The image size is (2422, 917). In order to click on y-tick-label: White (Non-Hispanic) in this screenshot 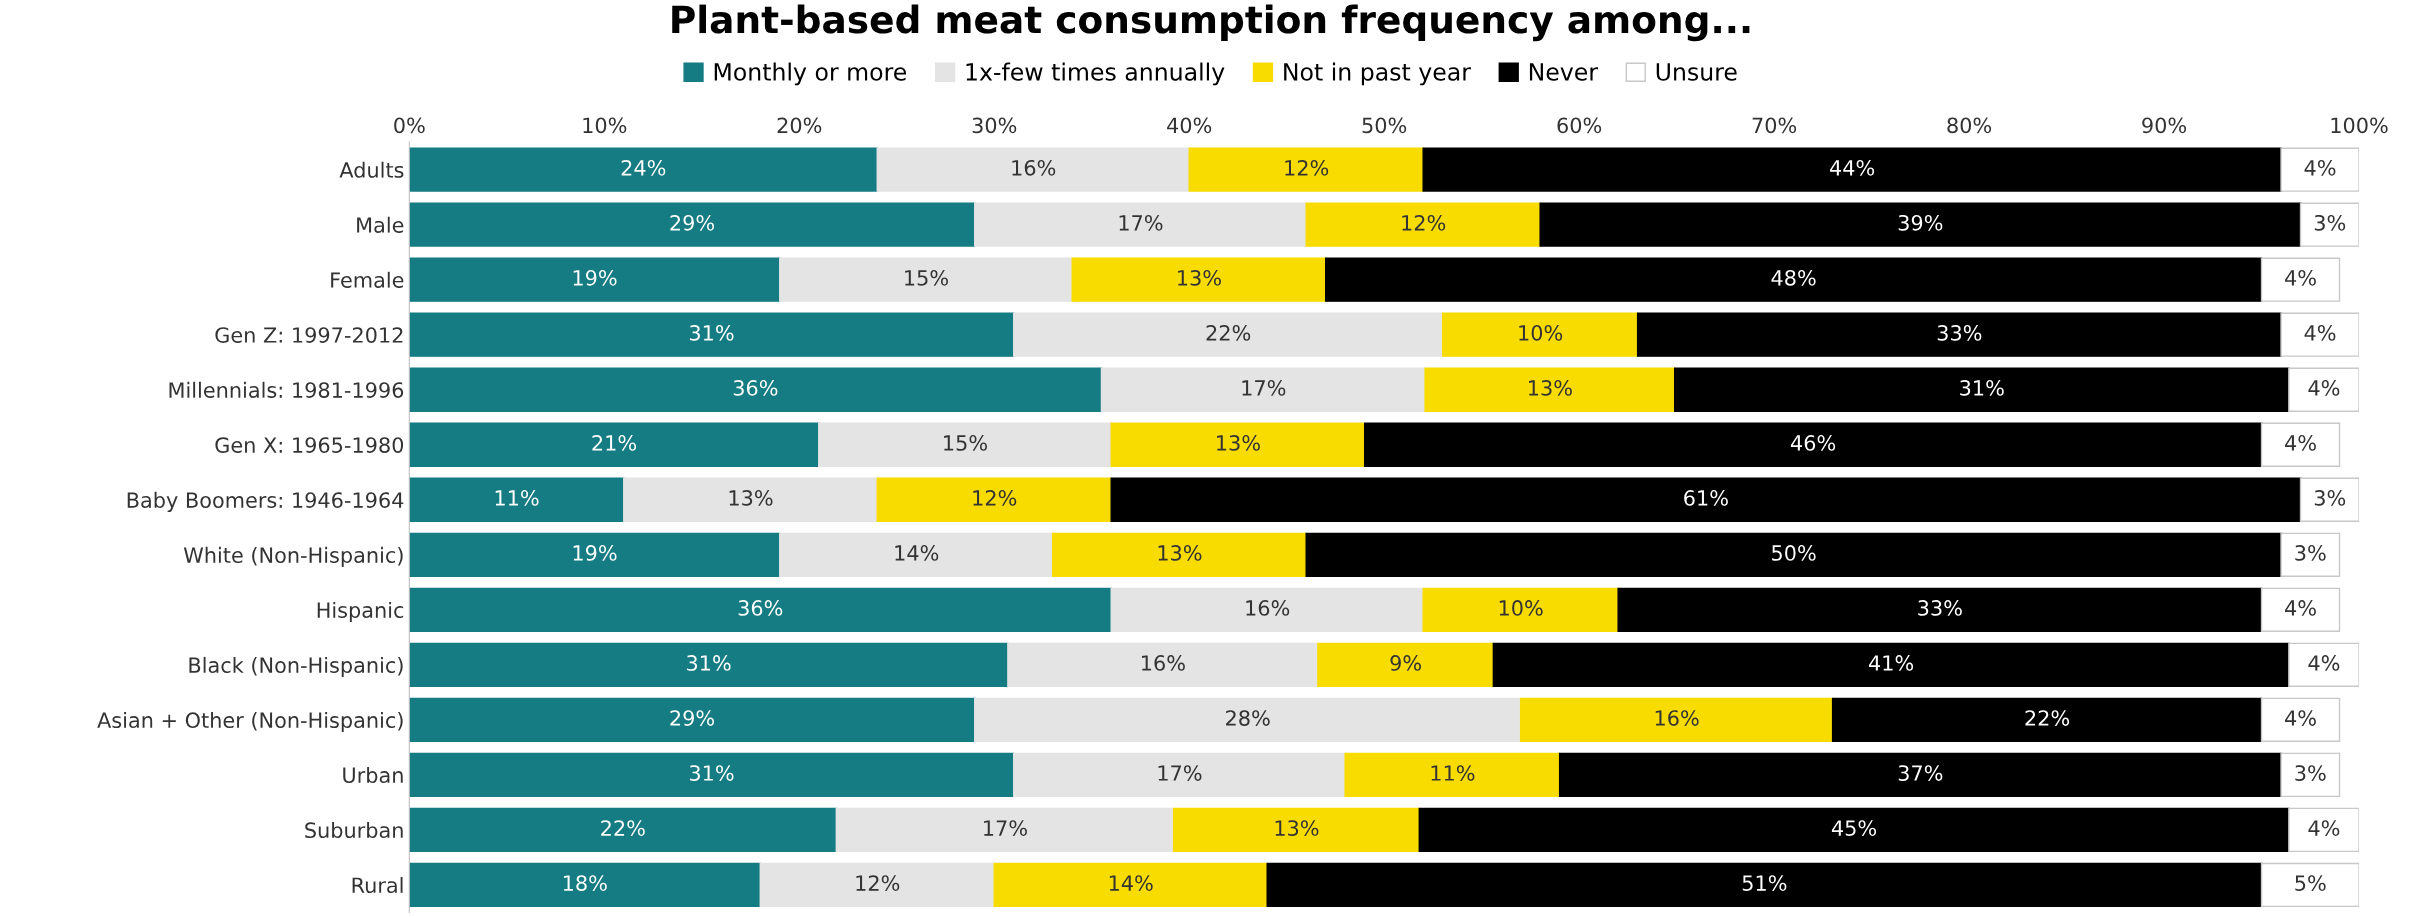, I will do `click(293, 557)`.